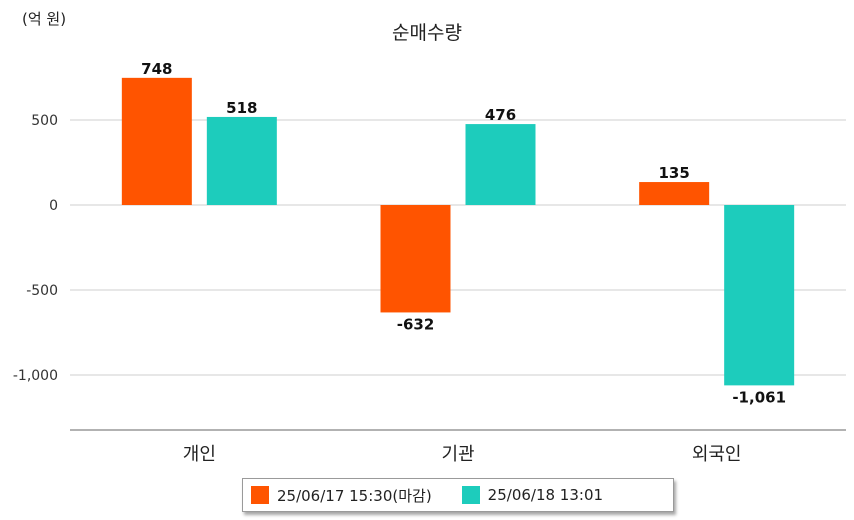 This screenshot has width=854, height=520. Describe the element at coordinates (458, 495) in the screenshot. I see `legend: 25/06/17 15:30(마감) 25/06/18 13:01` at that location.